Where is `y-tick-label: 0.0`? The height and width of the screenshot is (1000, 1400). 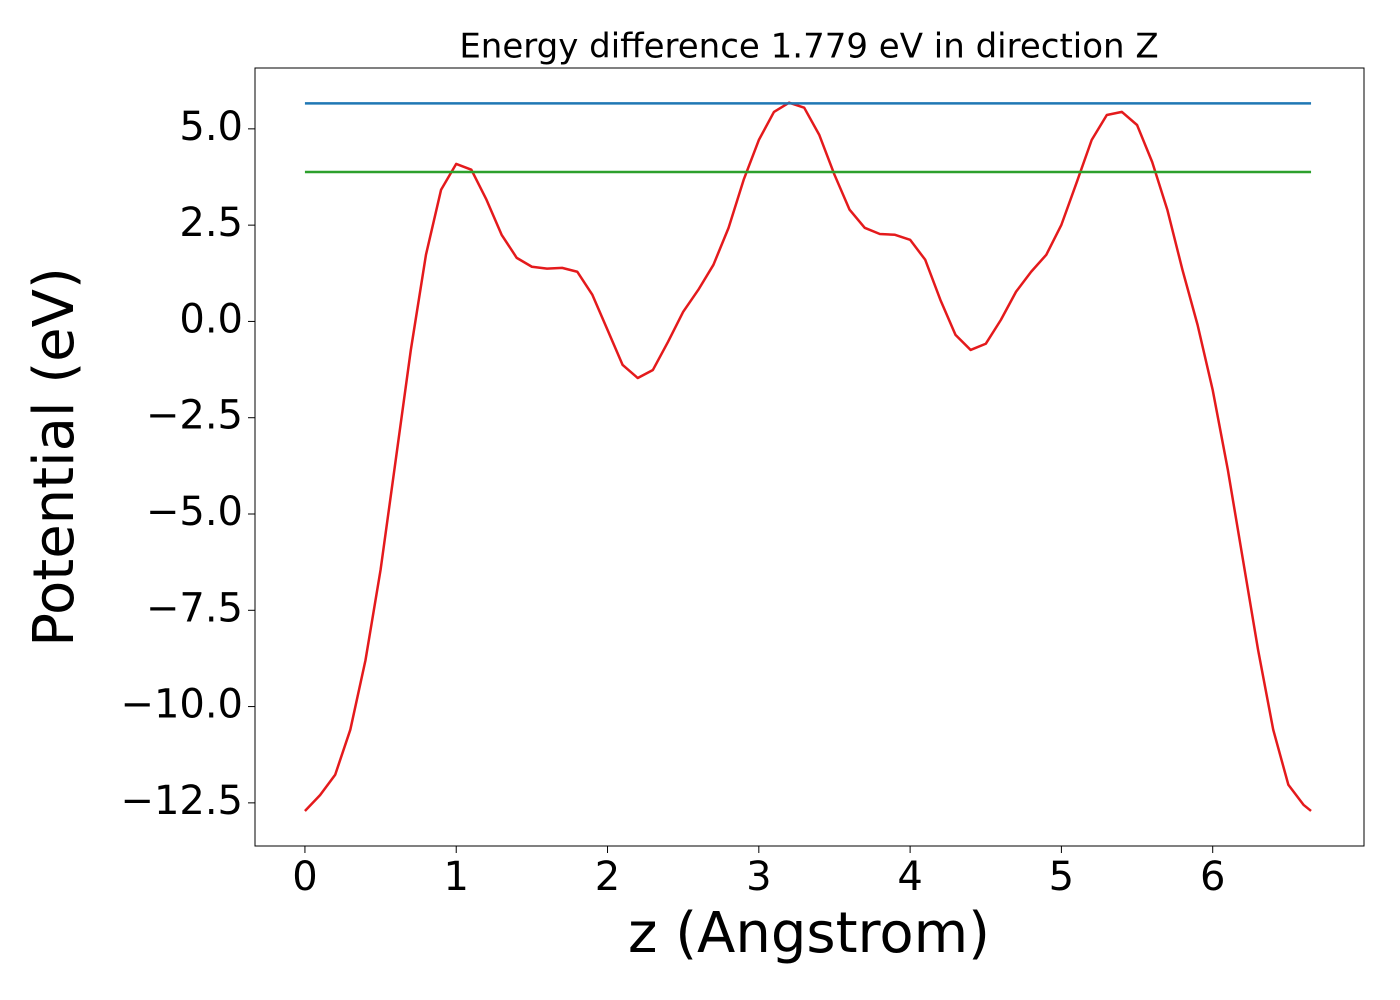
y-tick-label: 0.0 is located at coordinates (211, 319).